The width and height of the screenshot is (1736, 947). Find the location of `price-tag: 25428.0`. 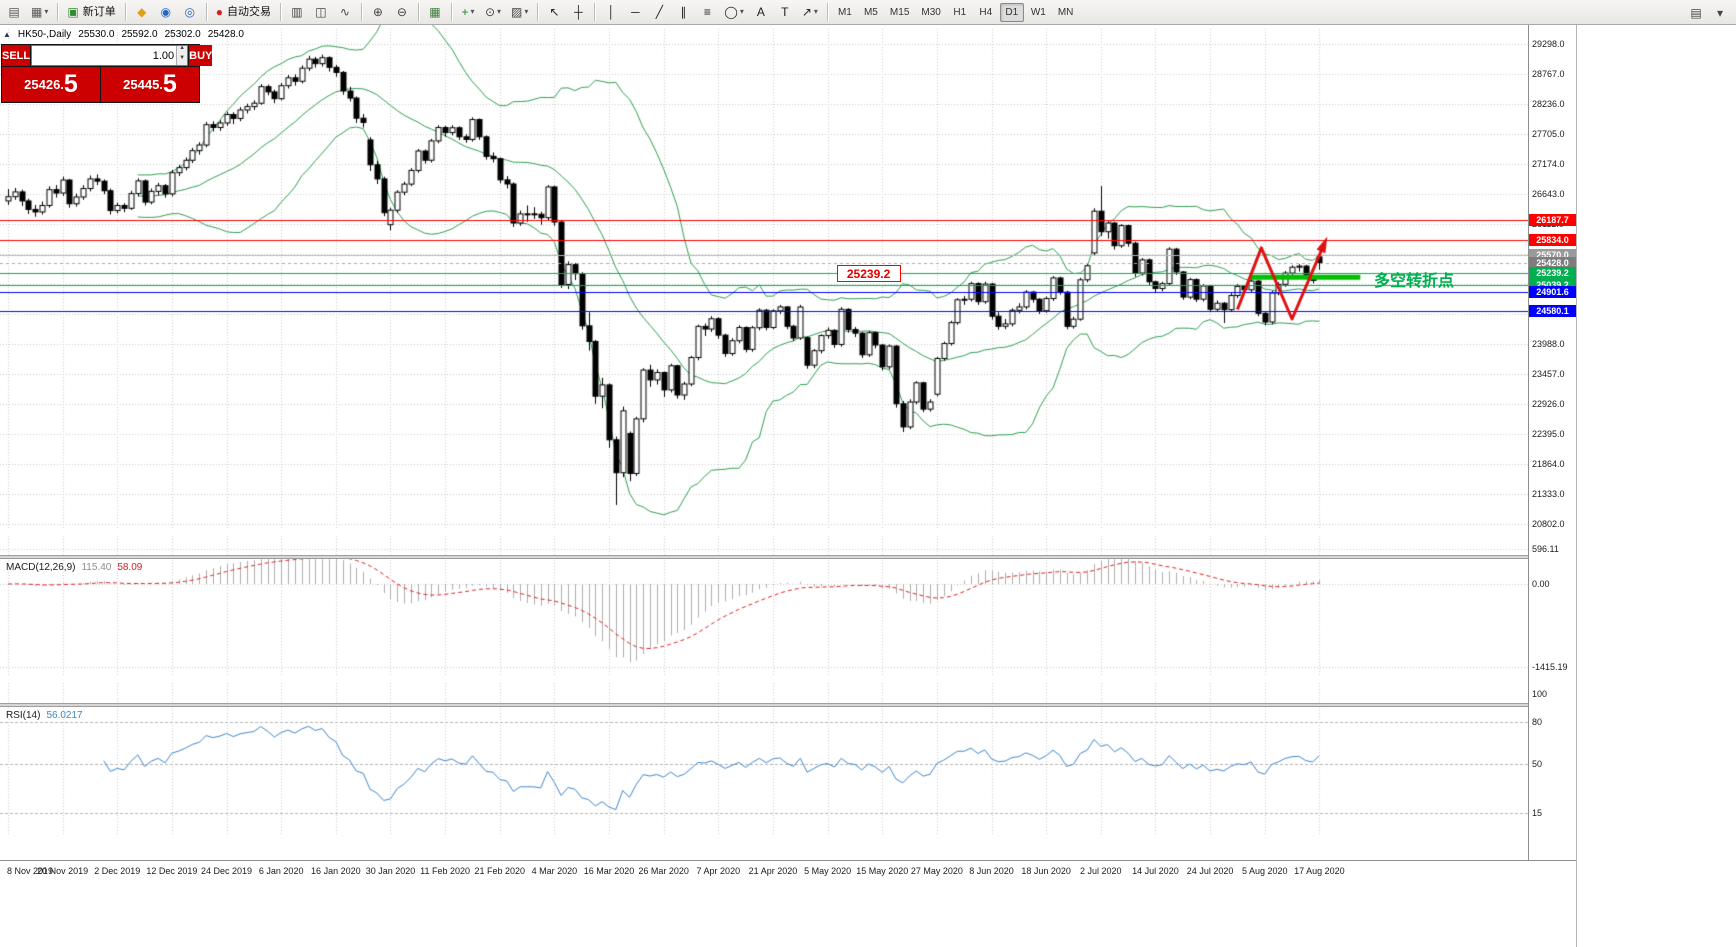

price-tag: 25428.0 is located at coordinates (1552, 262).